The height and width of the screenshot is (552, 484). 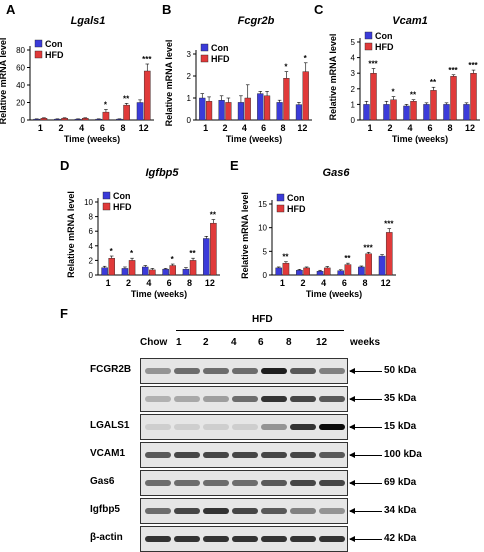 I want to click on blot-row-label: VCAM1, so click(x=108, y=453).